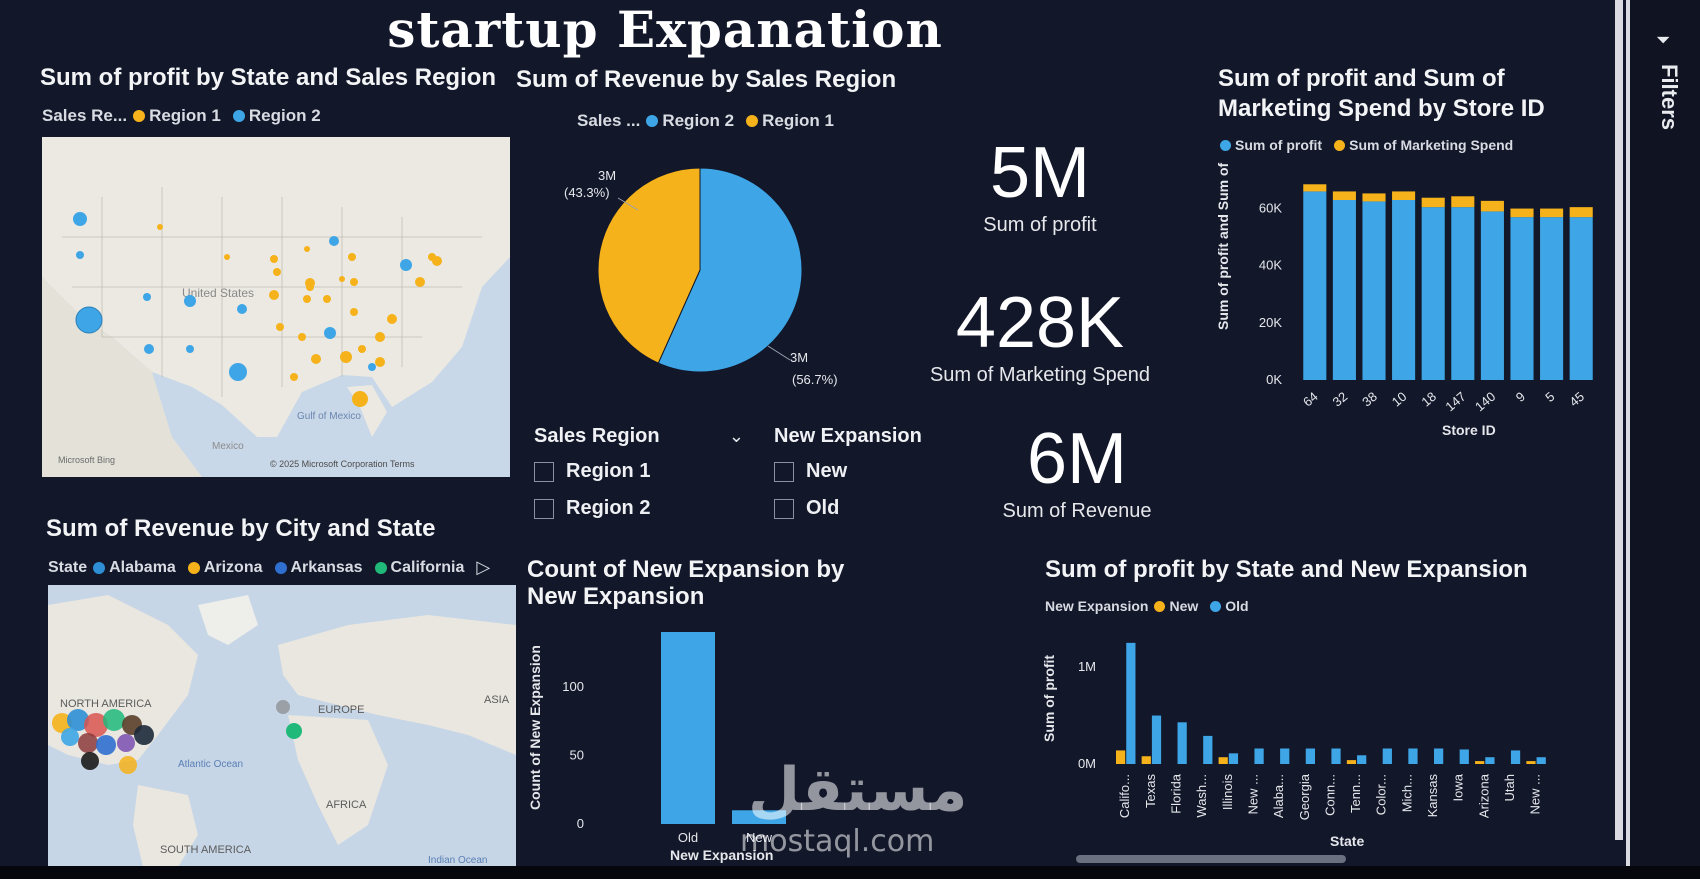 This screenshot has width=1700, height=879. I want to click on kpi-card-profit: 5M Sum of profit, so click(1040, 184).